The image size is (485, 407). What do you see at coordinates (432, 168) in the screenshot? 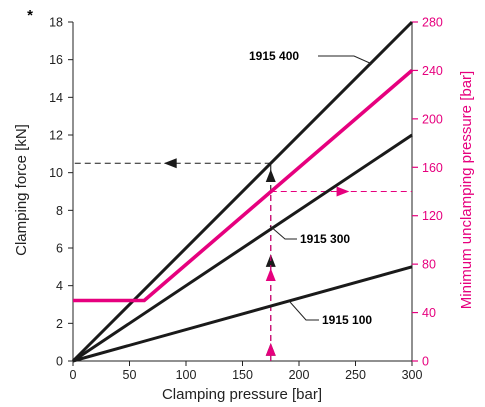
I see `y2-tick-label: 160` at bounding box center [432, 168].